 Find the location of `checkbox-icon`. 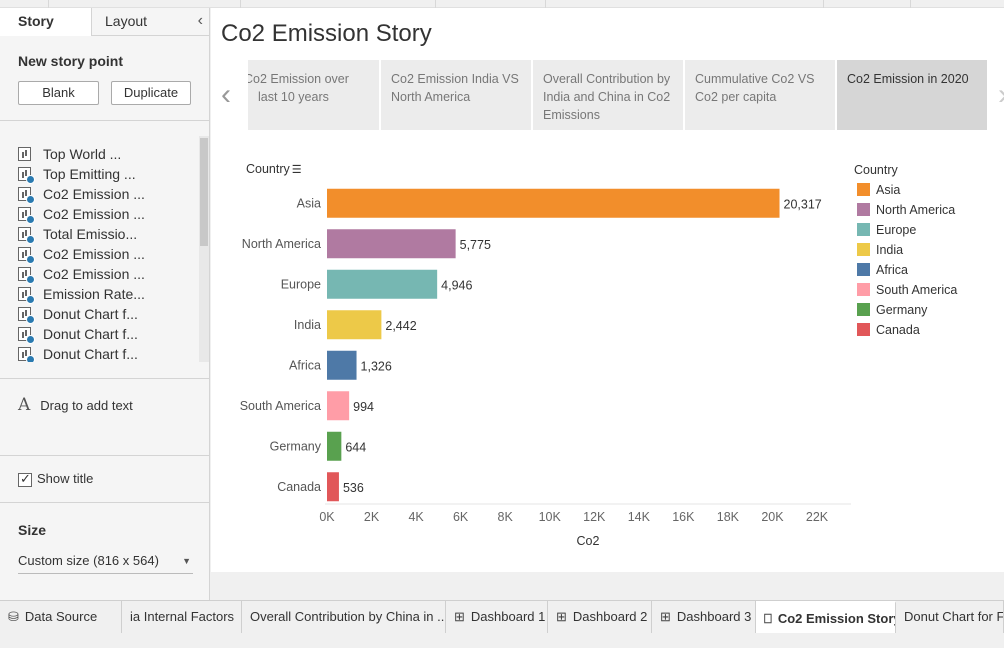

checkbox-icon is located at coordinates (25, 479).